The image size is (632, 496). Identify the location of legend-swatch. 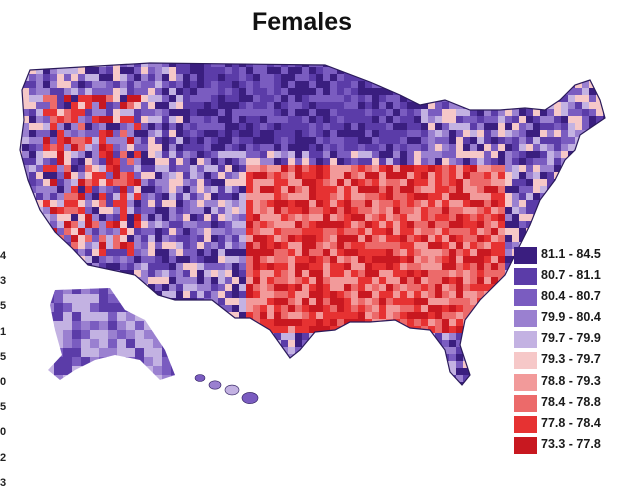
(525, 277).